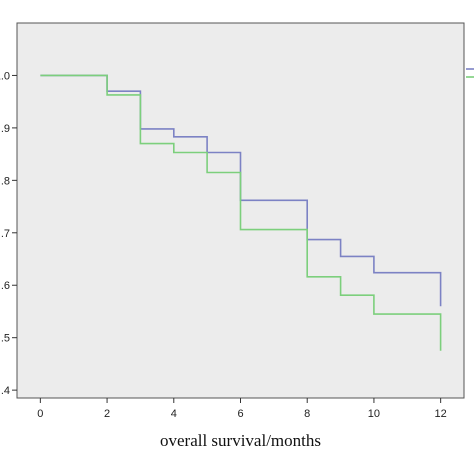 This screenshot has height=474, width=474. What do you see at coordinates (5, 286) in the screenshot?
I see `y-tick-label-2: .6` at bounding box center [5, 286].